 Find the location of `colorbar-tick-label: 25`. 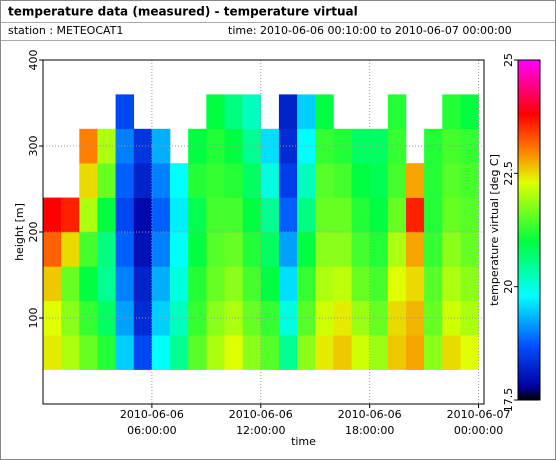

colorbar-tick-label: 25 is located at coordinates (508, 60).